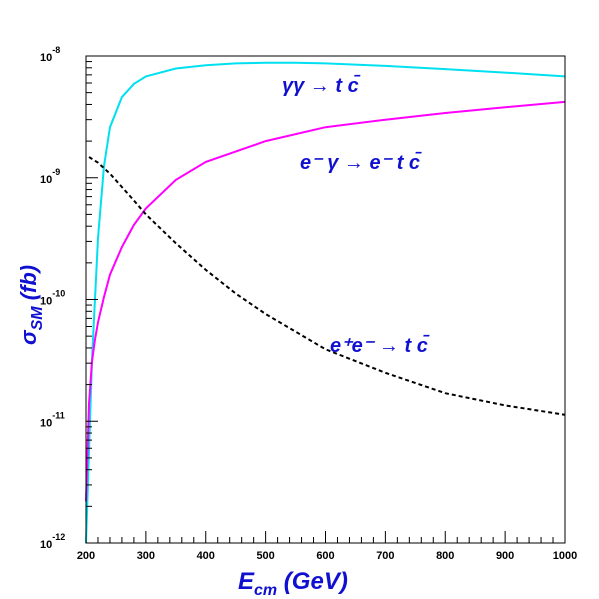 The image size is (599, 599). What do you see at coordinates (505, 556) in the screenshot?
I see `x-tick-label: 900` at bounding box center [505, 556].